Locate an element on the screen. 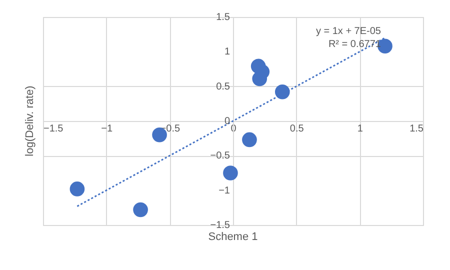  x-tick-label: 1 is located at coordinates (360, 129).